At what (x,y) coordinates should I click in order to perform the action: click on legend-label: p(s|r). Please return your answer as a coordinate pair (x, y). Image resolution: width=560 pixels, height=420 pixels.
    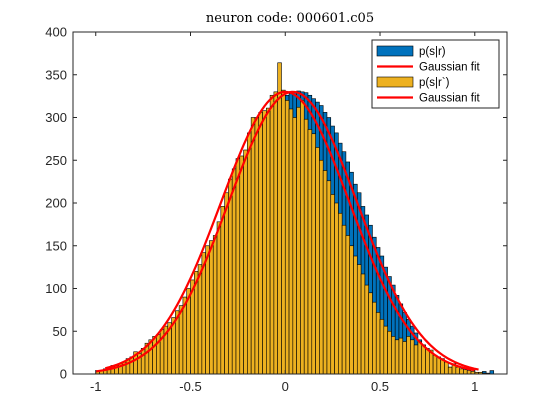
    Looking at the image, I should click on (432, 52).